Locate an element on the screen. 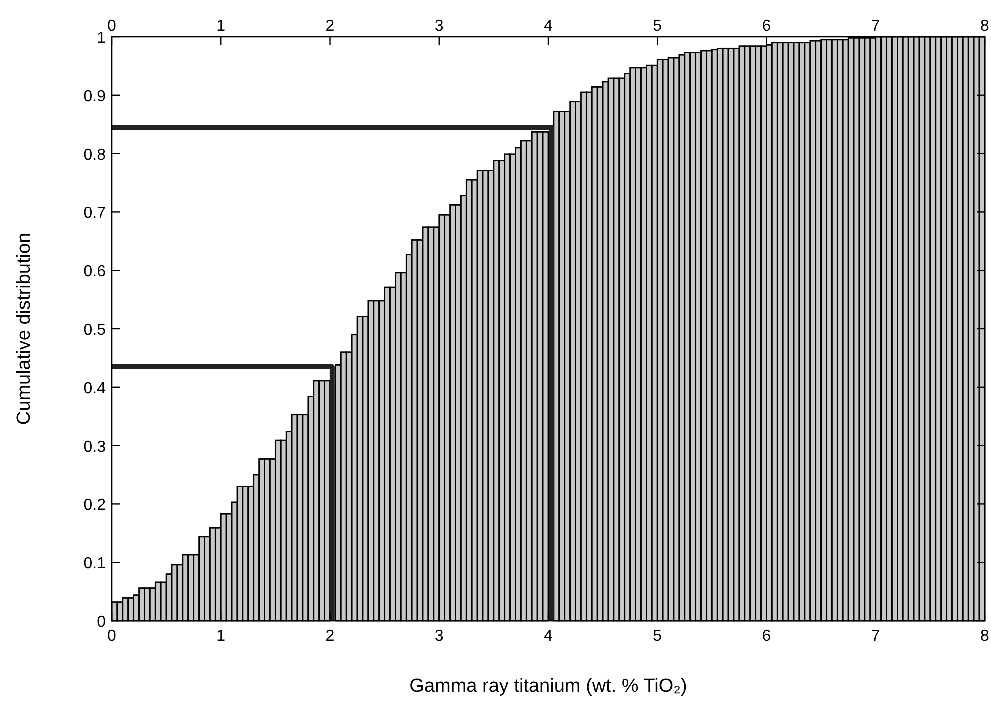  x-tick-label: 4 is located at coordinates (549, 26).